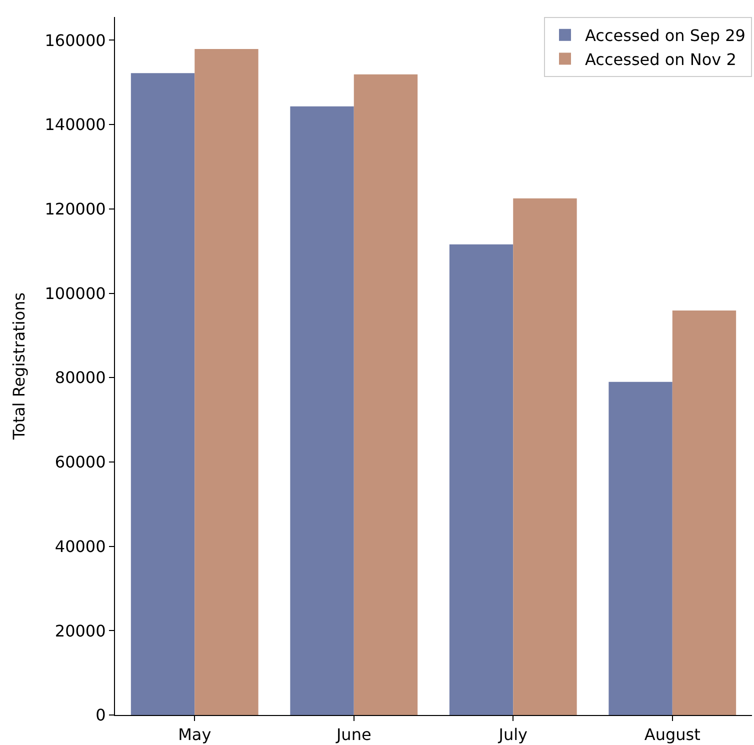  Describe the element at coordinates (19, 366) in the screenshot. I see `y-axis-title: Total Registrations` at that location.